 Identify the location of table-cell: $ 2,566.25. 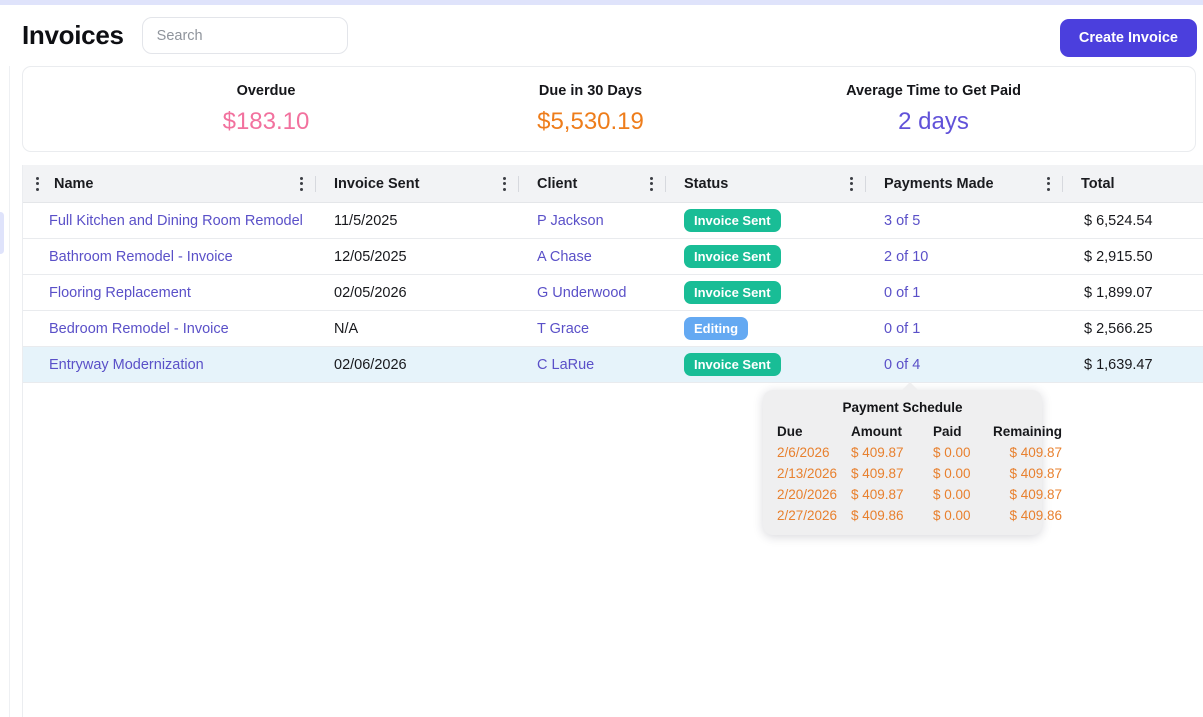
(1133, 329).